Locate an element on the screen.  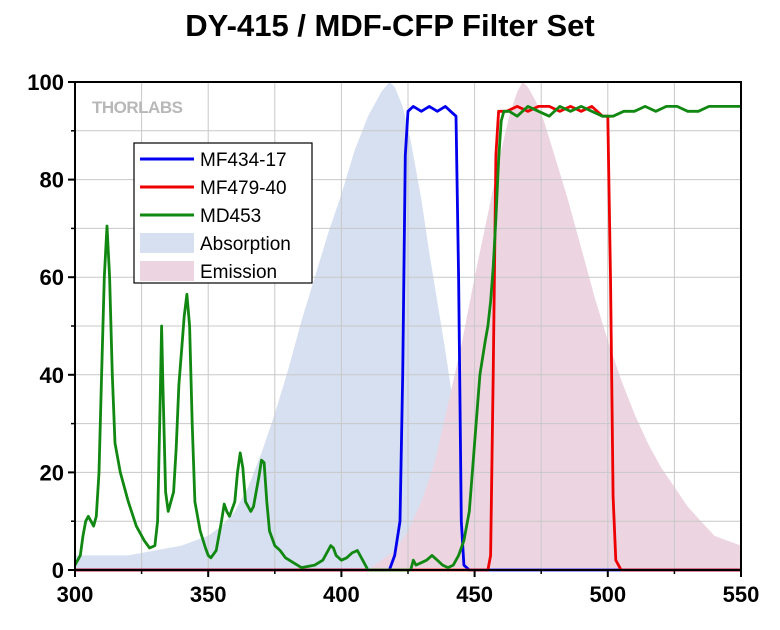
y-tick-label: 0 is located at coordinates (58, 570).